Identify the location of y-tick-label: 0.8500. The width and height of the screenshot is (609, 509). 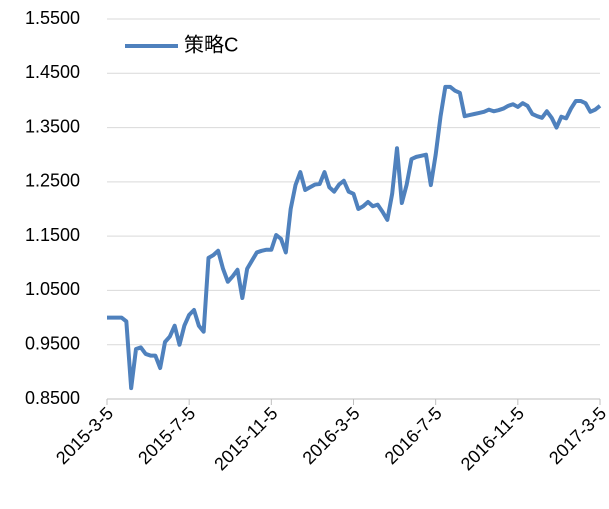
(52, 398).